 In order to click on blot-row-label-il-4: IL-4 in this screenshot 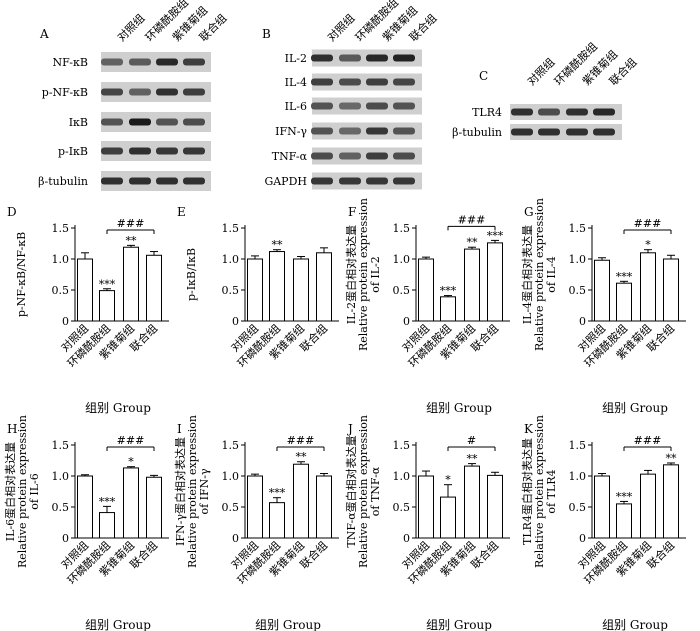, I will do `click(296, 82)`.